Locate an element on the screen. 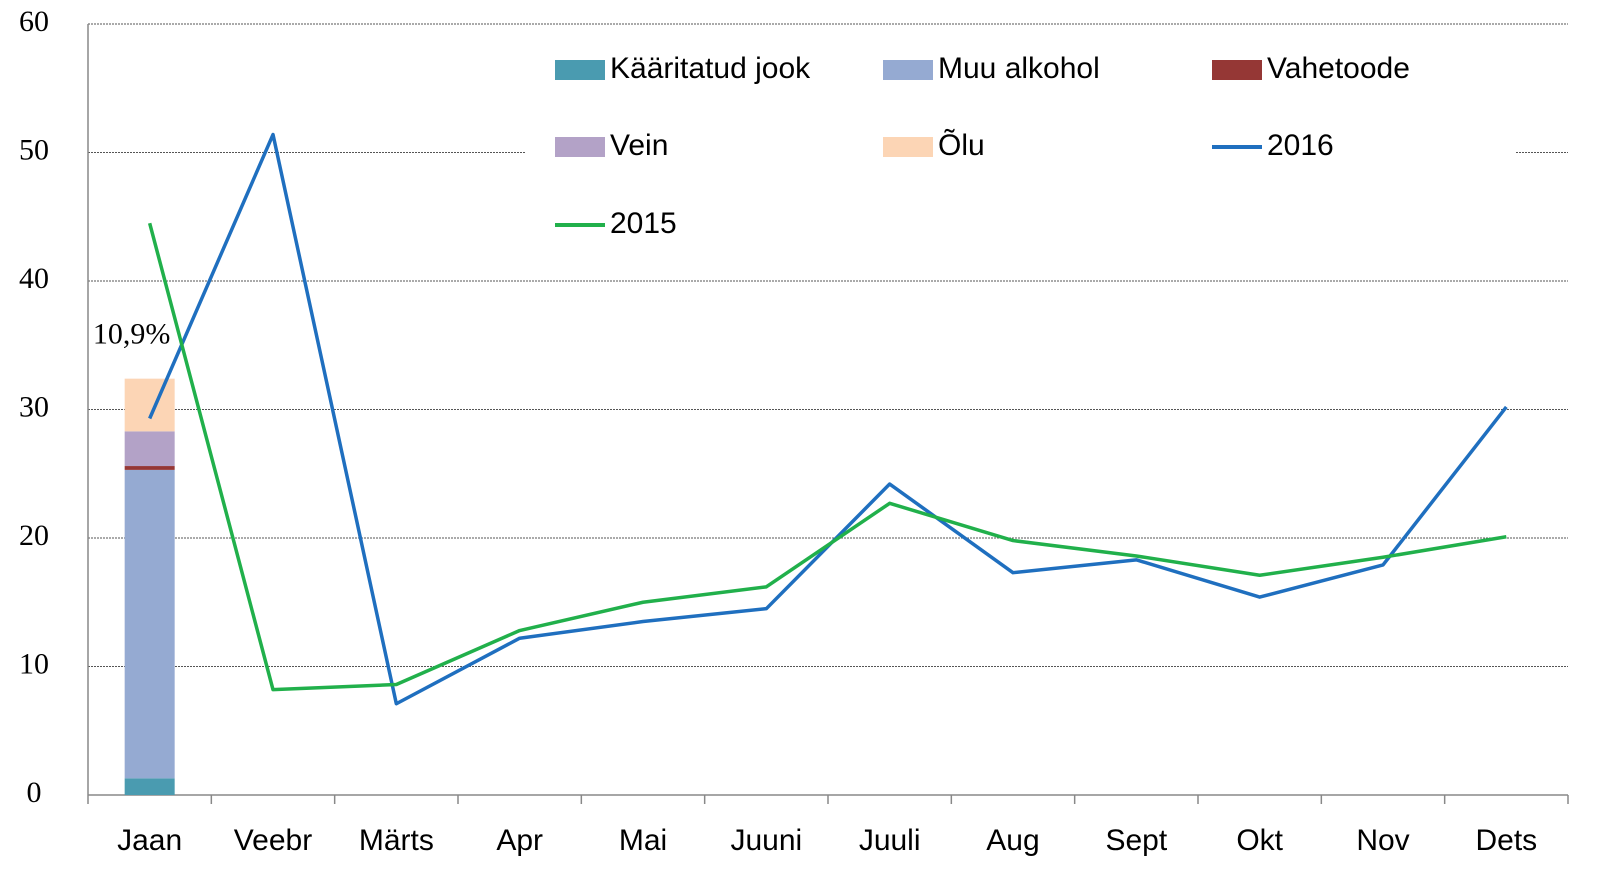 The width and height of the screenshot is (1613, 884). legend-label: Muu alkohol is located at coordinates (1019, 68).